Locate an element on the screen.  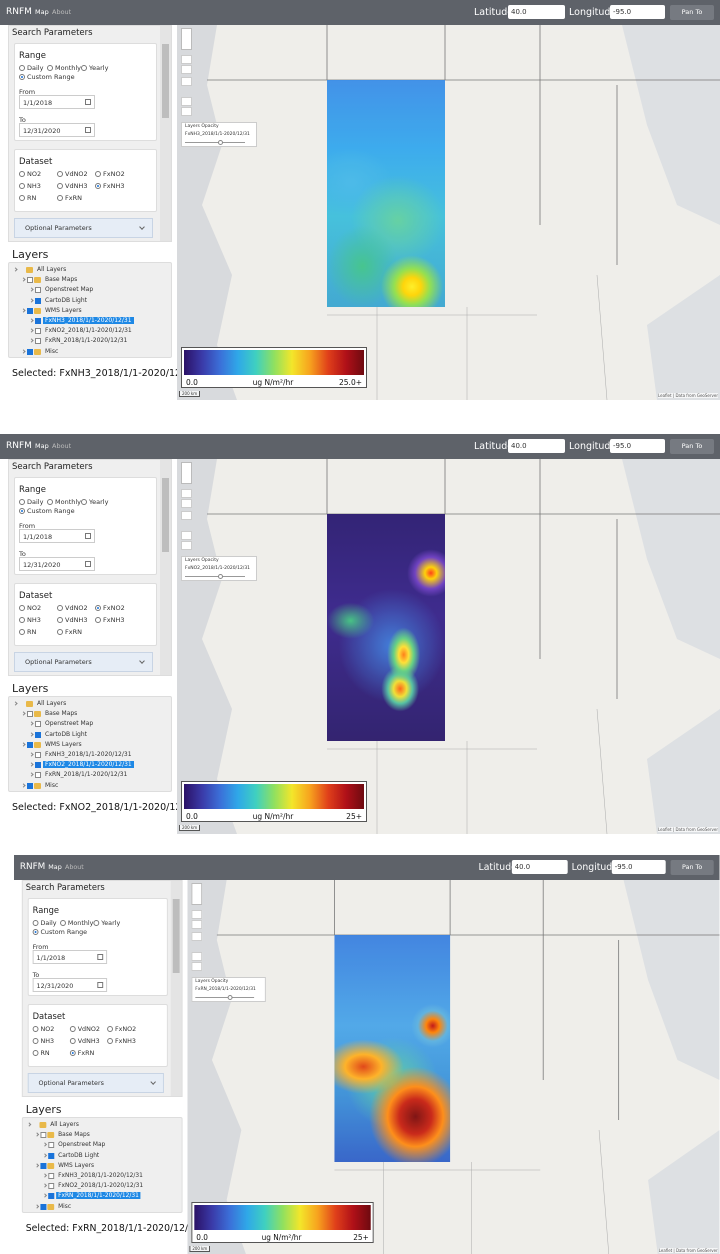
layer-label: WMS Layers is located at coordinates (63, 310).